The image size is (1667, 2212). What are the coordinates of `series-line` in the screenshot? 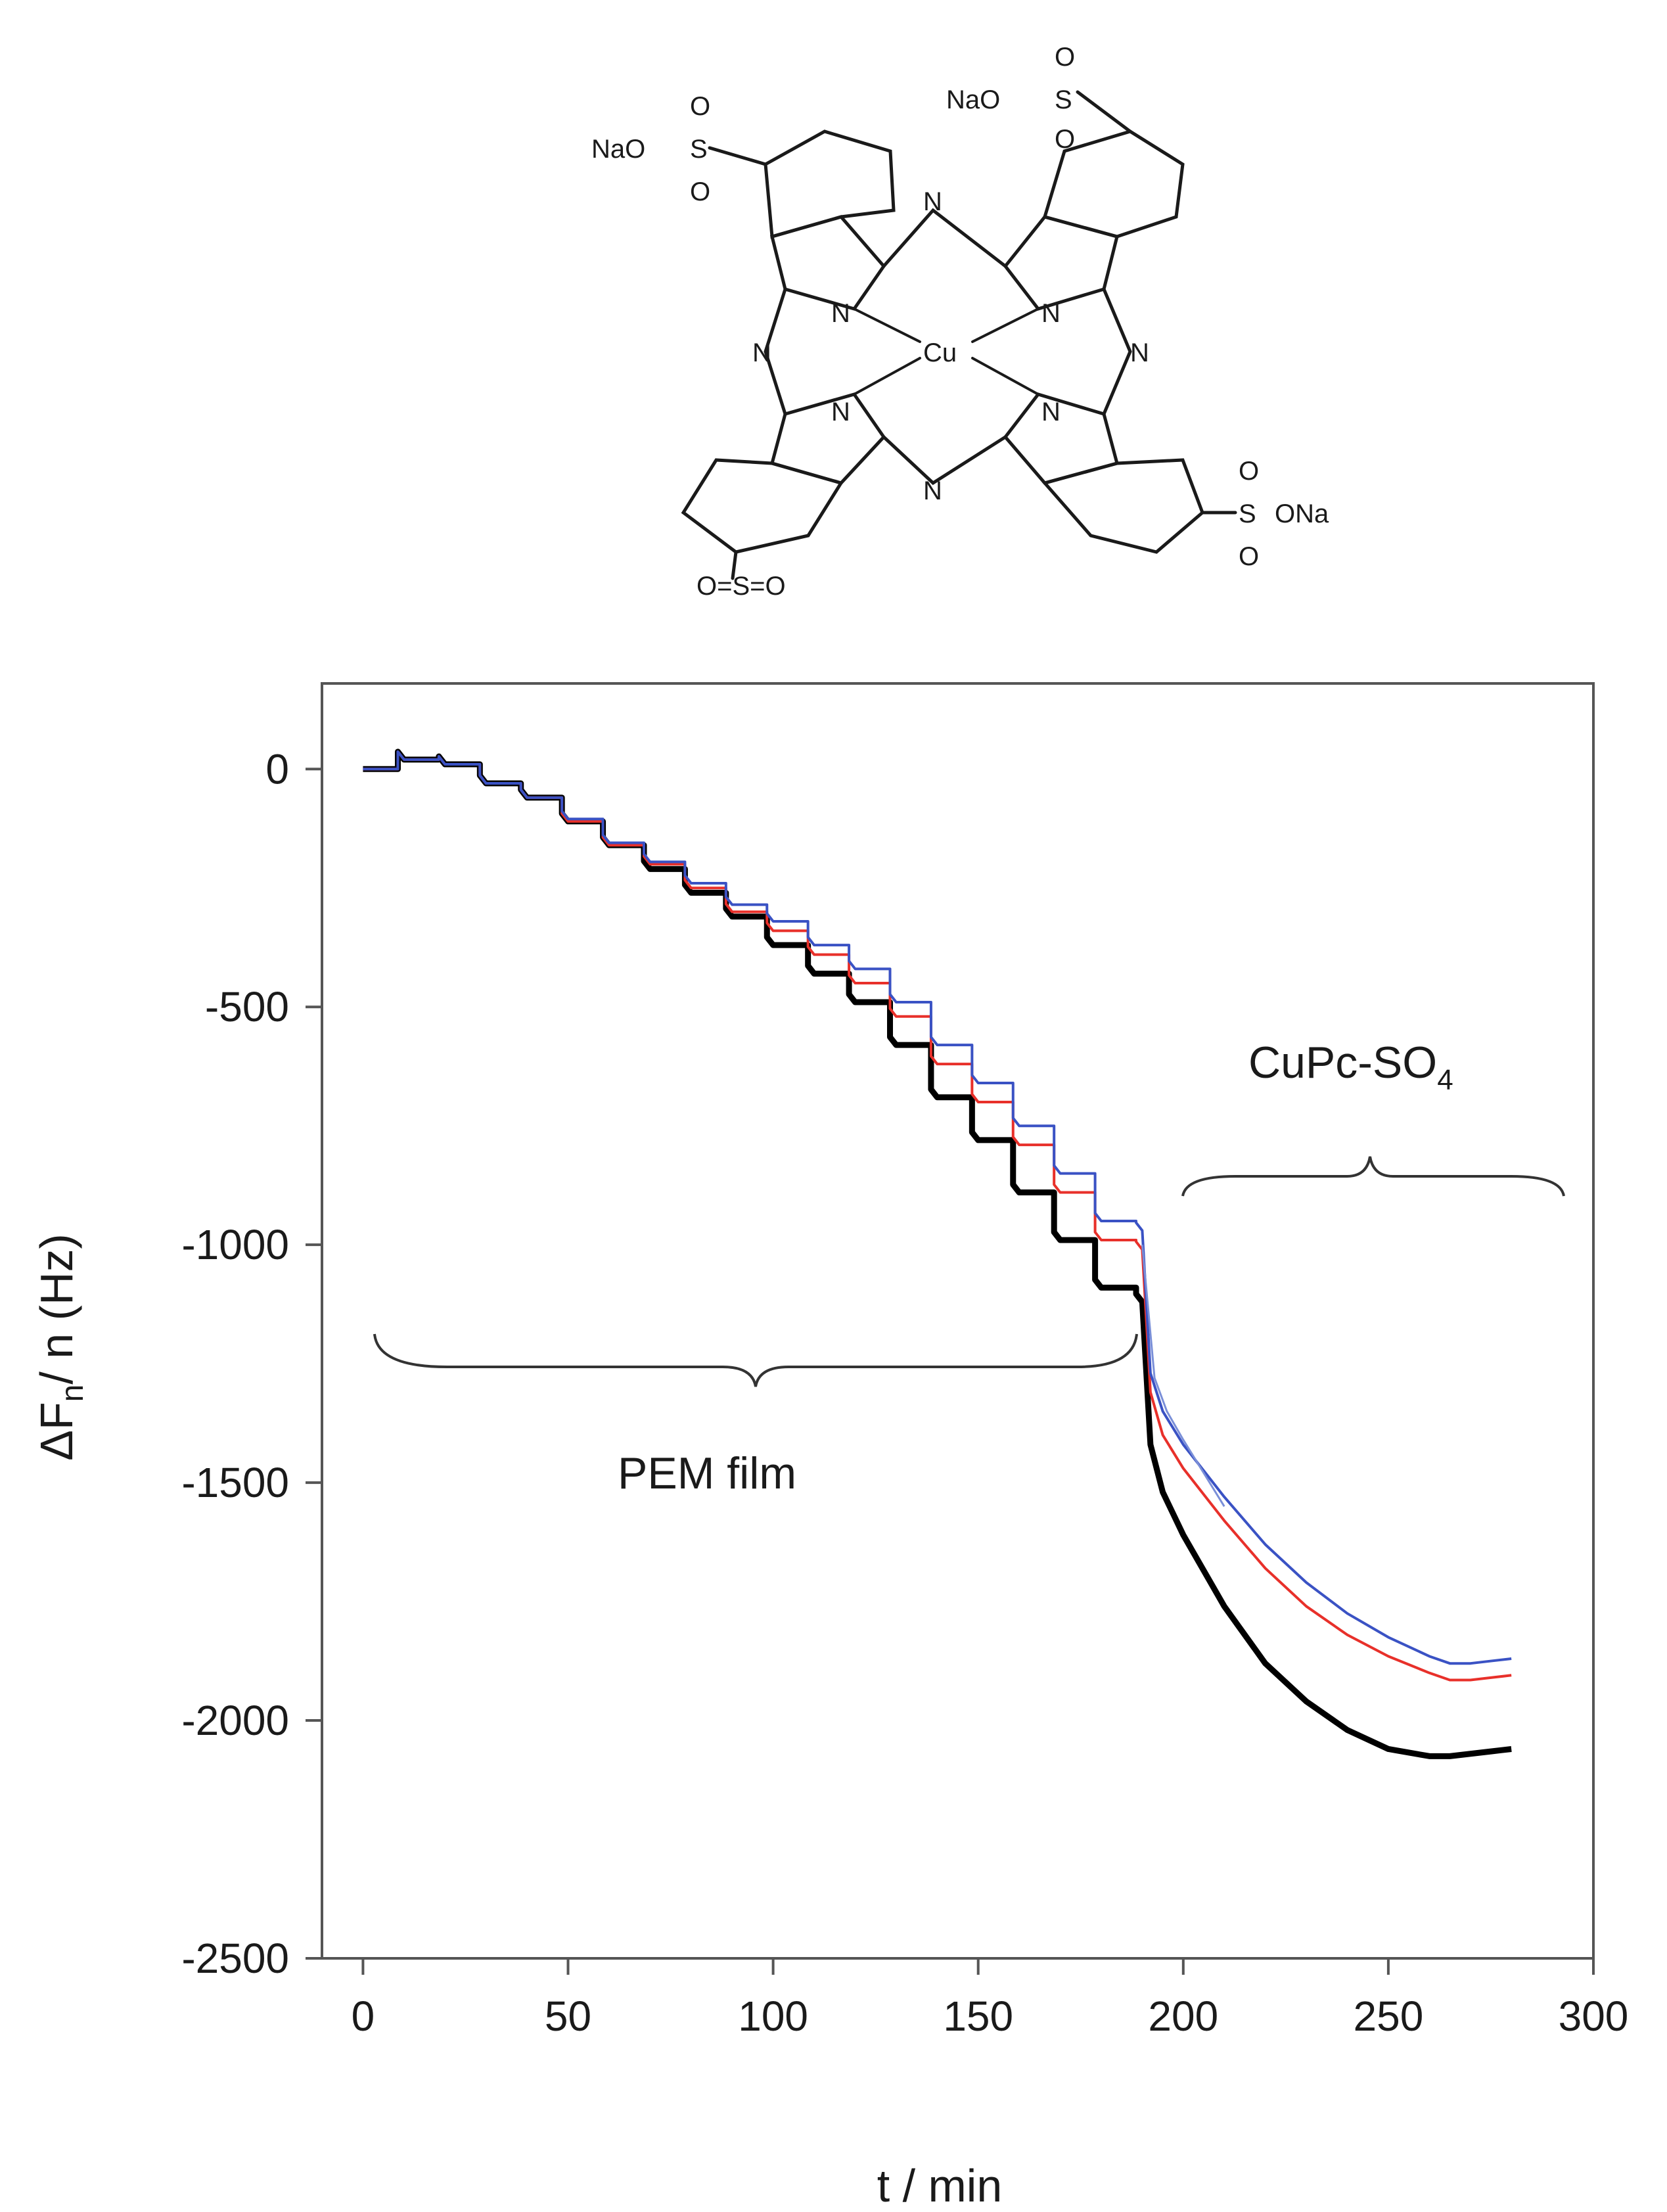 It's located at (1183, 1377).